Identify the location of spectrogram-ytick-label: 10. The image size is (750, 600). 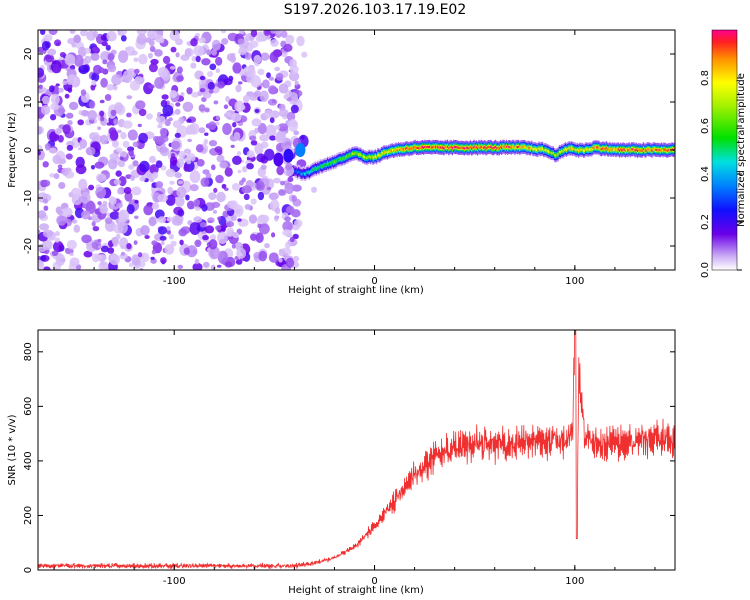
(28, 102).